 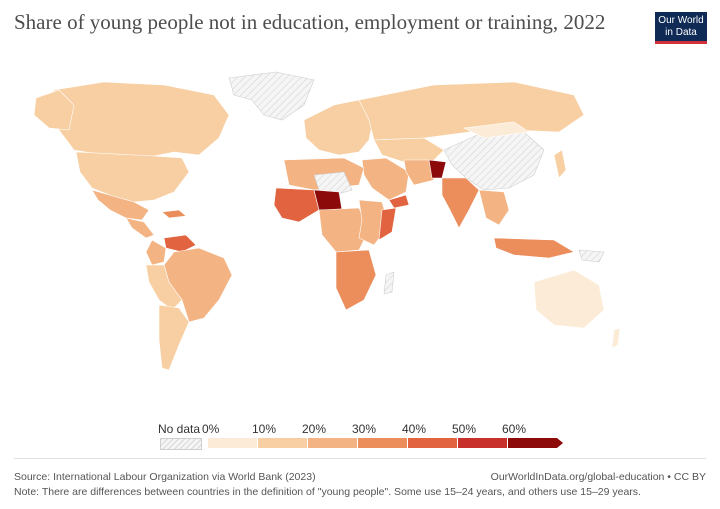 What do you see at coordinates (681, 42) in the screenshot?
I see `logo-accent-bar` at bounding box center [681, 42].